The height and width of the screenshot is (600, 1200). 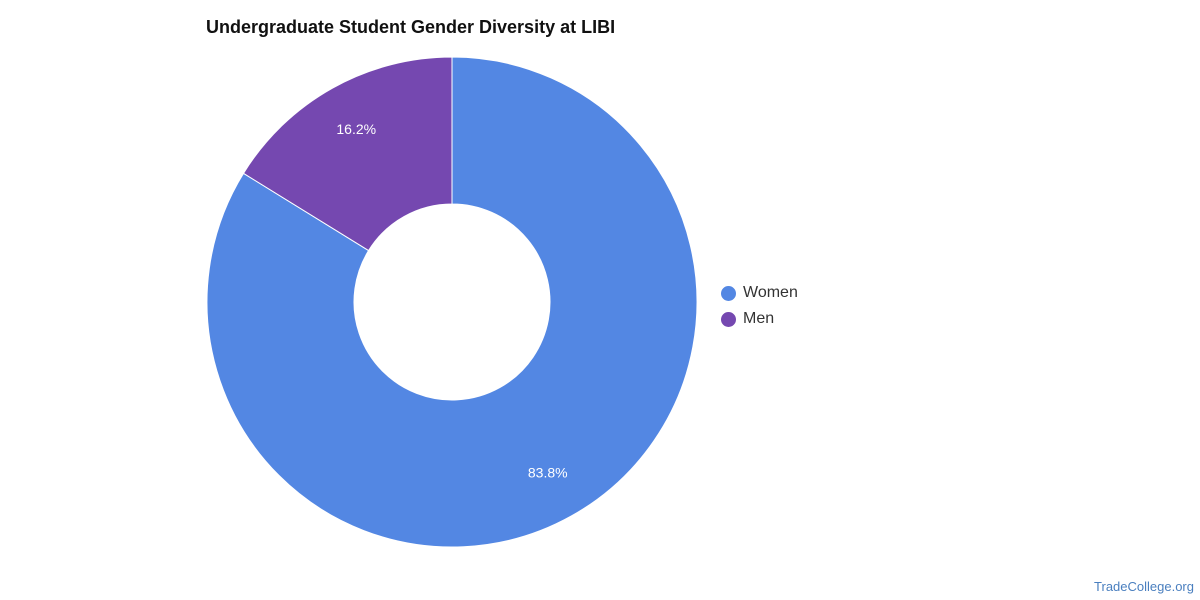 What do you see at coordinates (356, 129) in the screenshot?
I see `slice-label-men: 16.2%` at bounding box center [356, 129].